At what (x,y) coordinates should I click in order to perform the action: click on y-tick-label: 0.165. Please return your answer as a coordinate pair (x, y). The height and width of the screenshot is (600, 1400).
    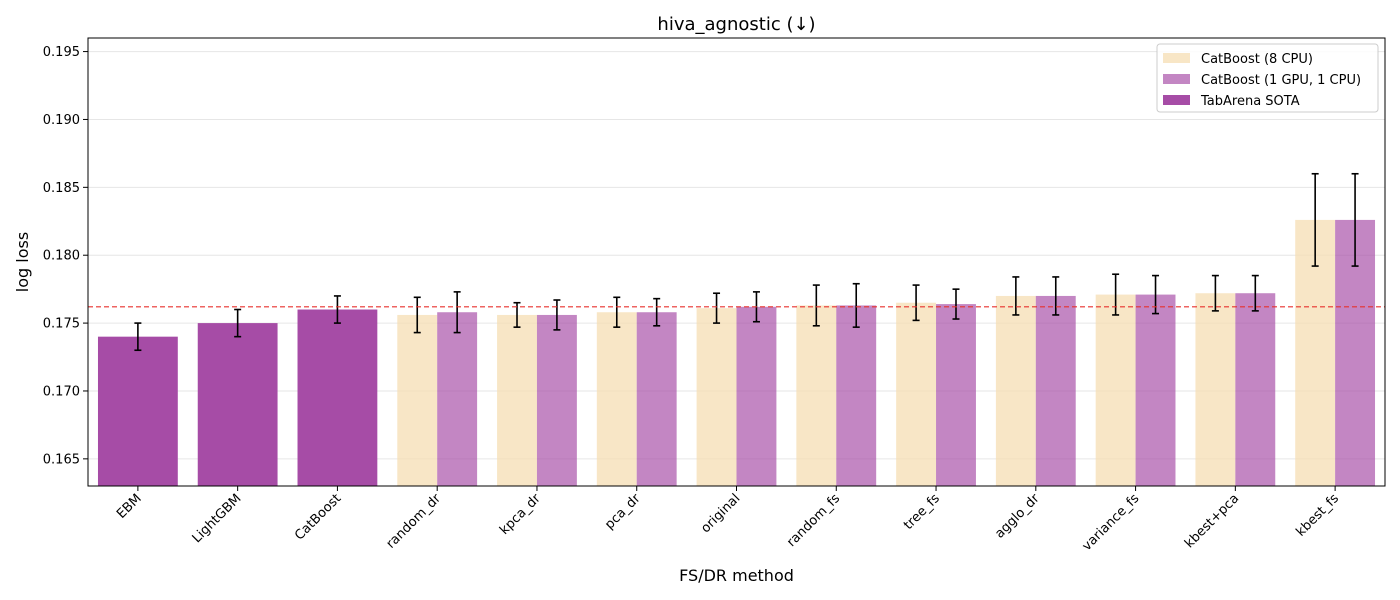
    Looking at the image, I should click on (61, 459).